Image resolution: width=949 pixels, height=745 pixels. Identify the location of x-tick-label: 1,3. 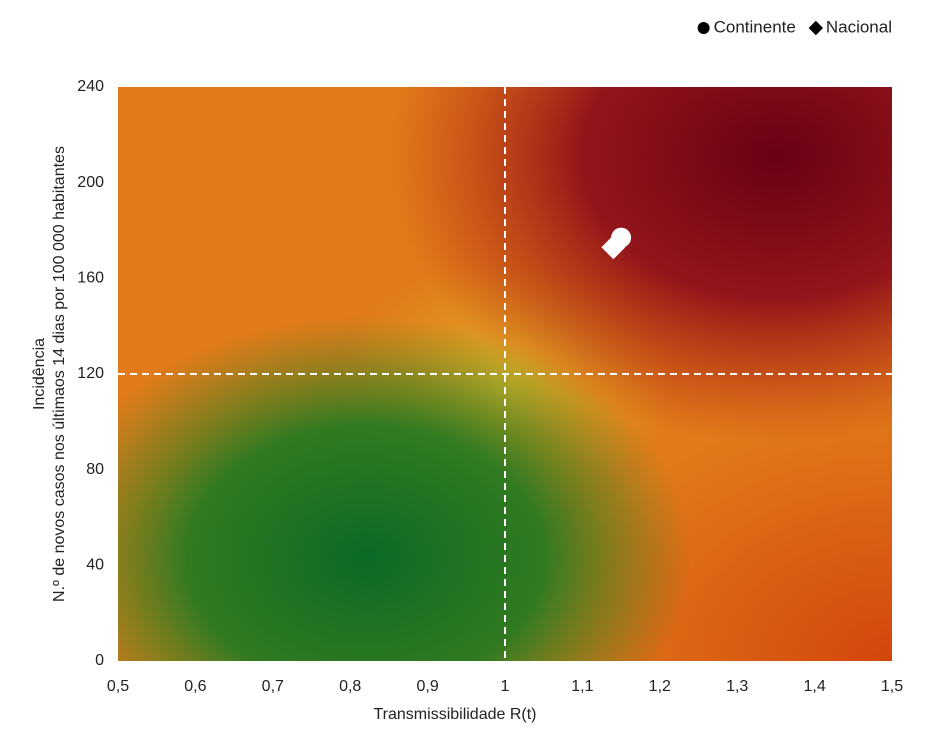
(737, 686).